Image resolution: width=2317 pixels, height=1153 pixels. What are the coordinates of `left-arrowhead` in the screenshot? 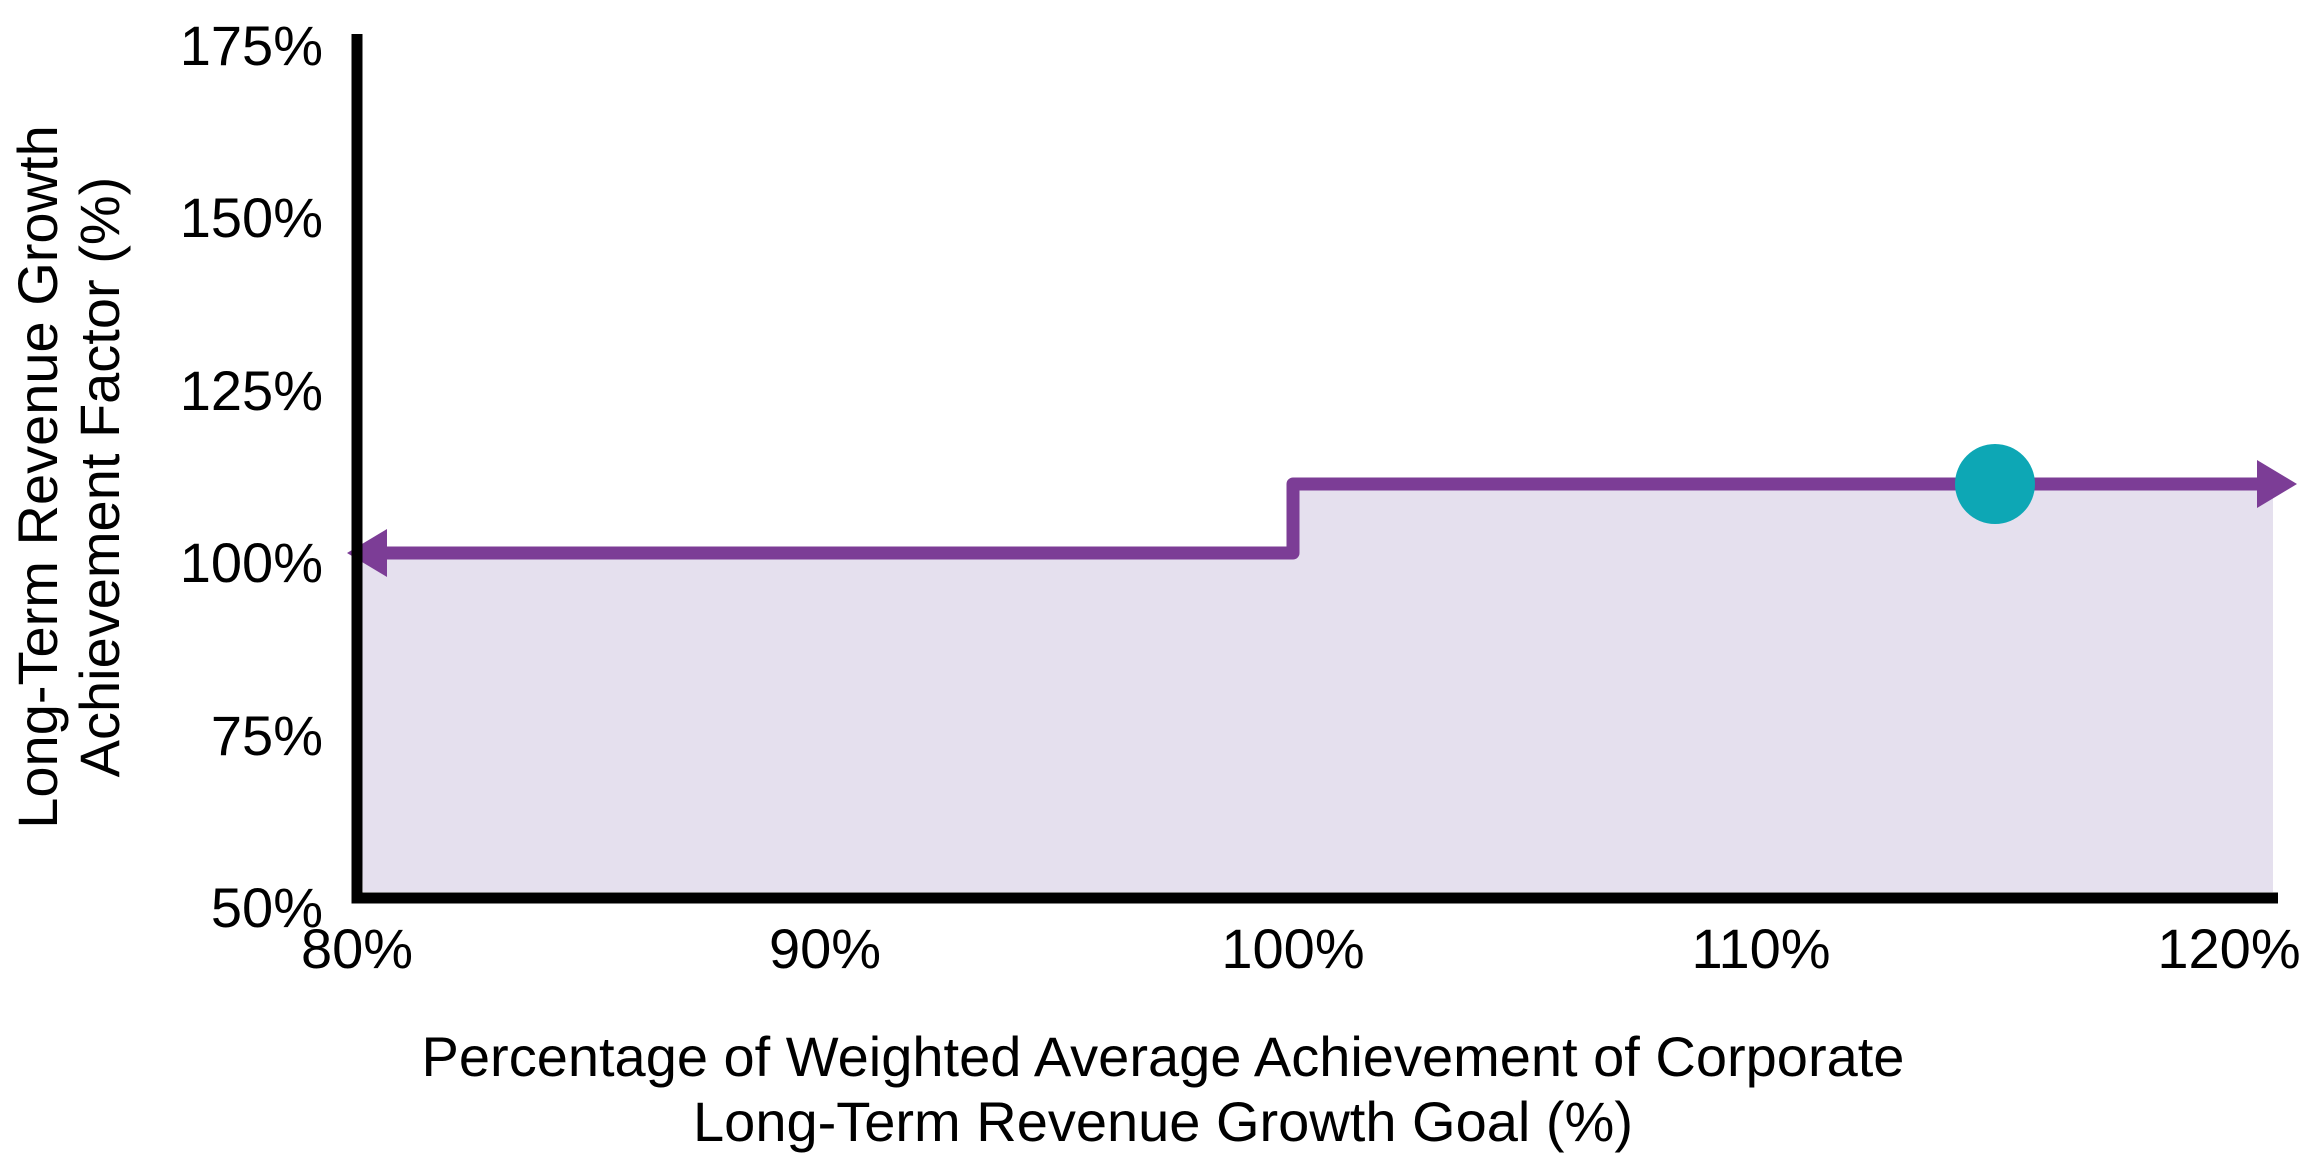 It's located at (367, 553).